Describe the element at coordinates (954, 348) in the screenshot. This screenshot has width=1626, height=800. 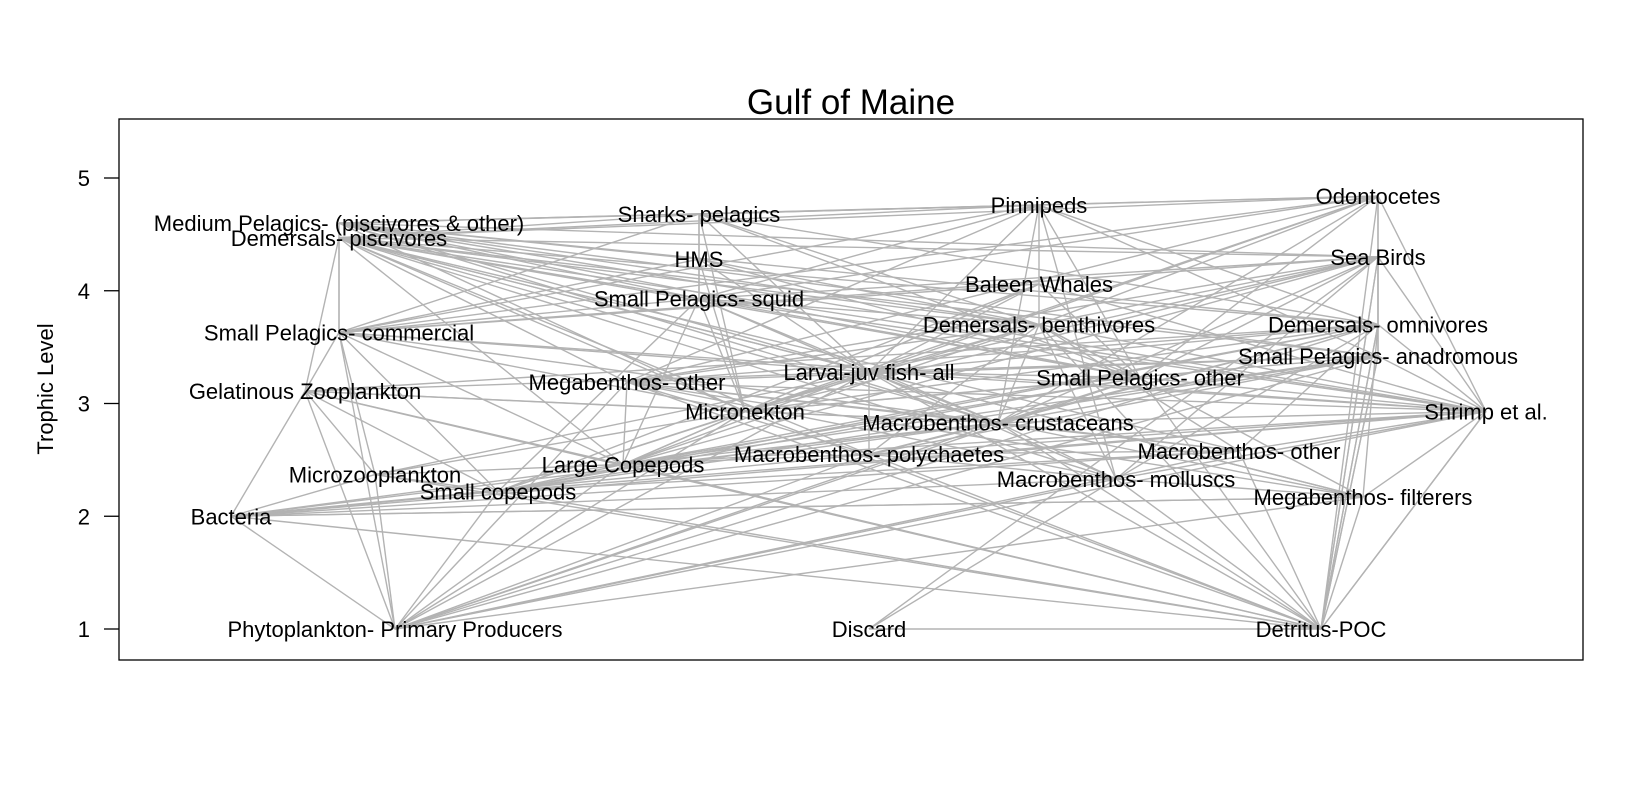
I see `edge-demersals_benthivores-larval_juv_fish` at that location.